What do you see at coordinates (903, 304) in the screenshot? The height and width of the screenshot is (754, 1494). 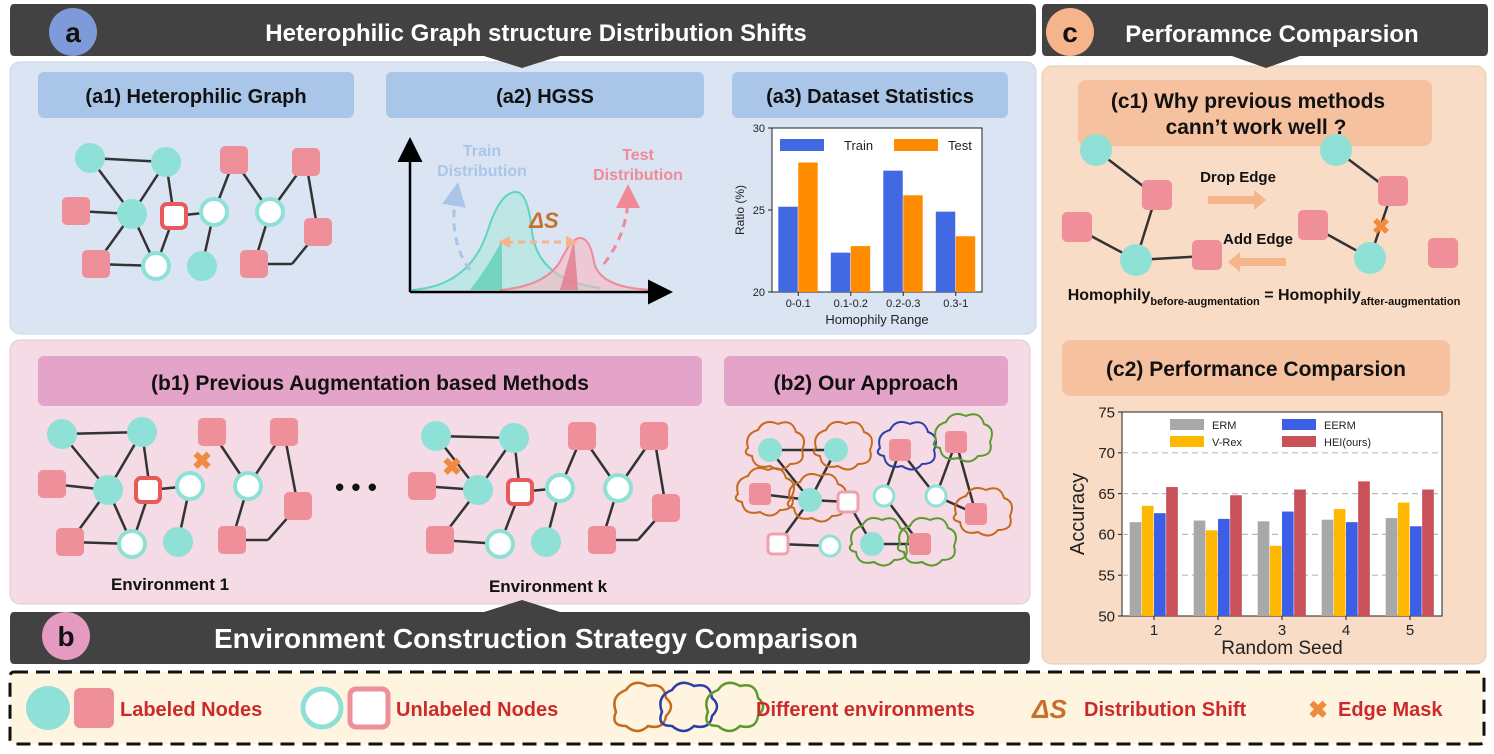 I see `x-tick-label: 0.2-0.3` at bounding box center [903, 304].